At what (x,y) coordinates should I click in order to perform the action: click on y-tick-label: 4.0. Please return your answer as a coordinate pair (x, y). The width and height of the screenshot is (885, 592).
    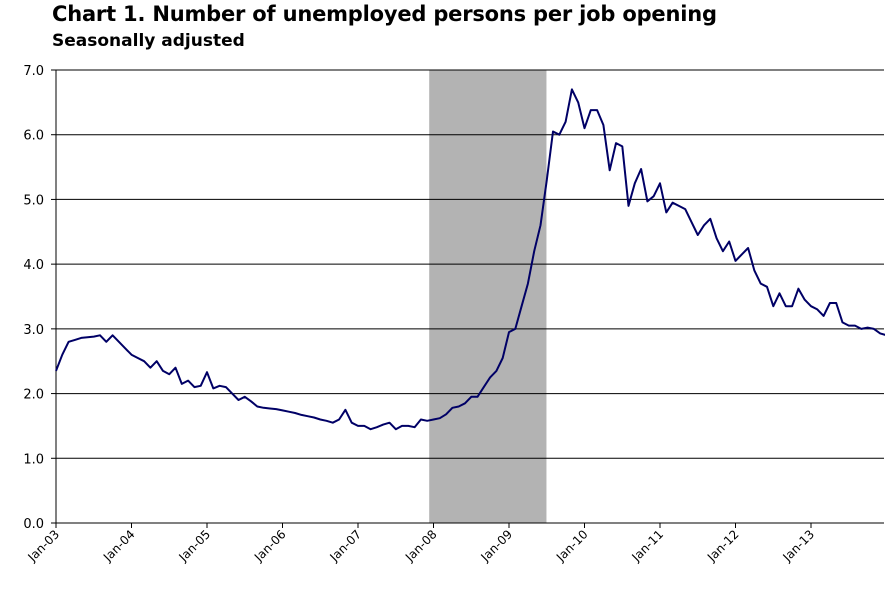
    Looking at the image, I should click on (33, 265).